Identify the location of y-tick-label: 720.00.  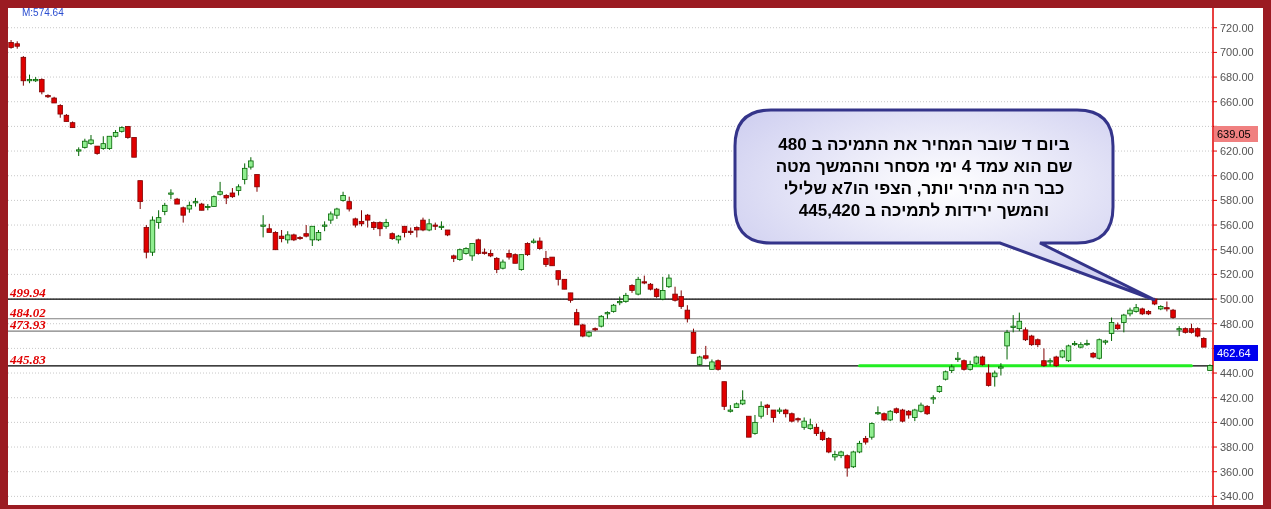
(1237, 27).